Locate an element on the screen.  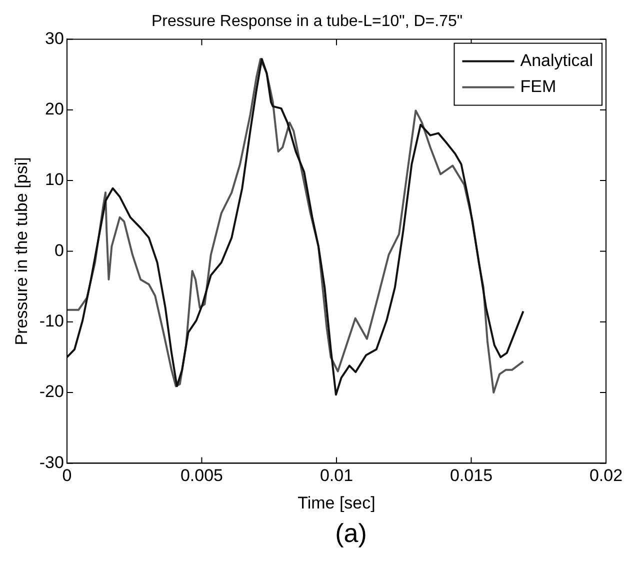
y-tick-label: -10 is located at coordinates (51, 321).